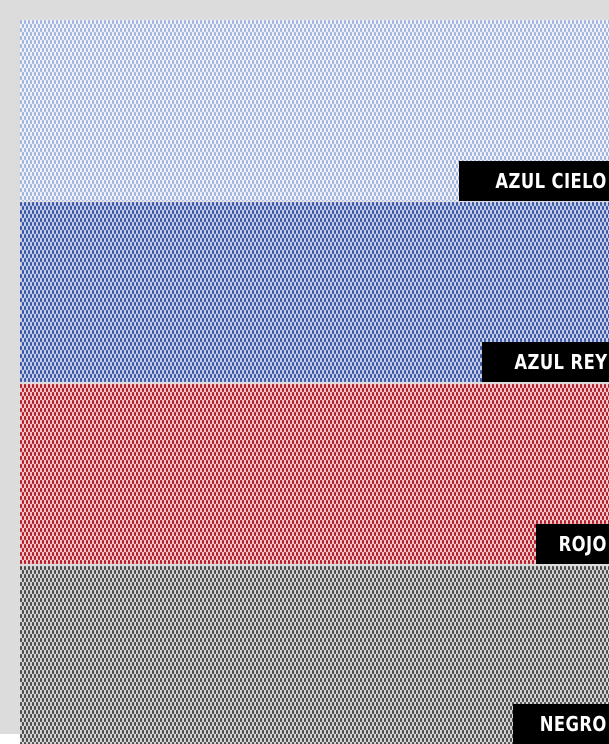  Describe the element at coordinates (561, 724) in the screenshot. I see `swatch-label: NEGRO` at that location.